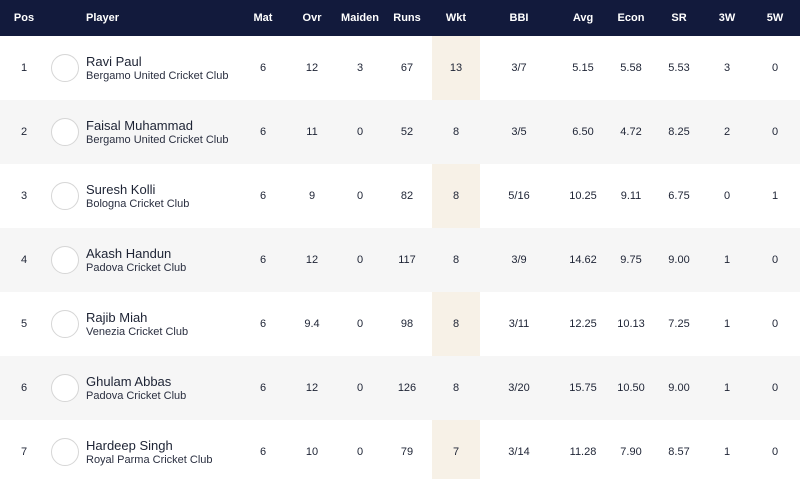  Describe the element at coordinates (407, 388) in the screenshot. I see `row-runs: 126` at that location.